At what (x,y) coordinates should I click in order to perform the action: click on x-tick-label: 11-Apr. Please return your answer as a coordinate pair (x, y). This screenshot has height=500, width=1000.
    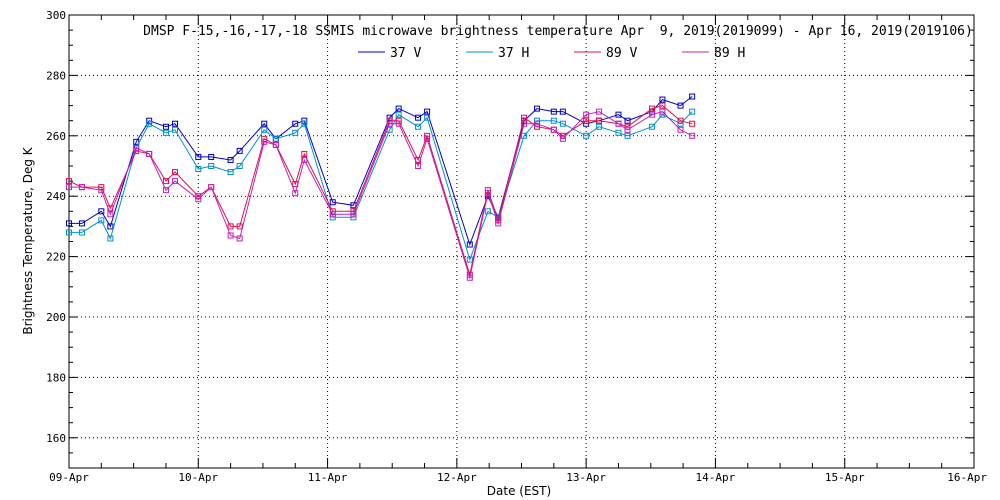
    Looking at the image, I should click on (328, 477).